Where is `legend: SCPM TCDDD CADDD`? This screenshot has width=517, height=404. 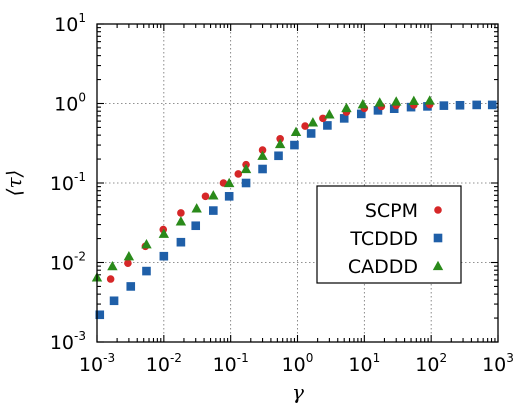
legend: SCPM TCDDD CADDD is located at coordinates (389, 234).